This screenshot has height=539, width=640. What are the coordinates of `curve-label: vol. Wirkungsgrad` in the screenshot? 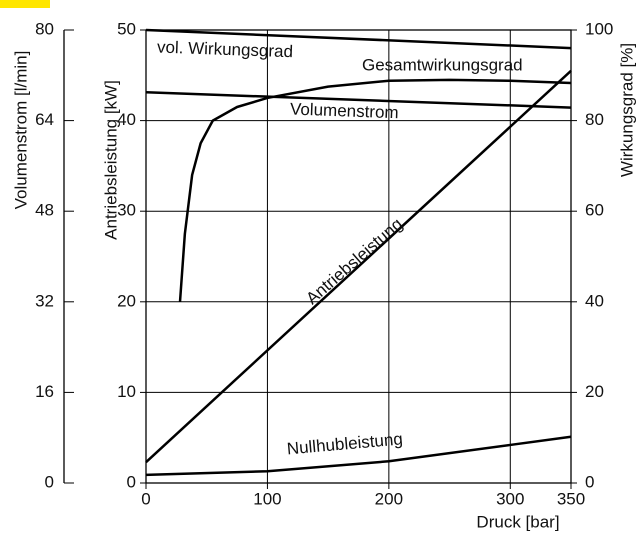 It's located at (225, 49).